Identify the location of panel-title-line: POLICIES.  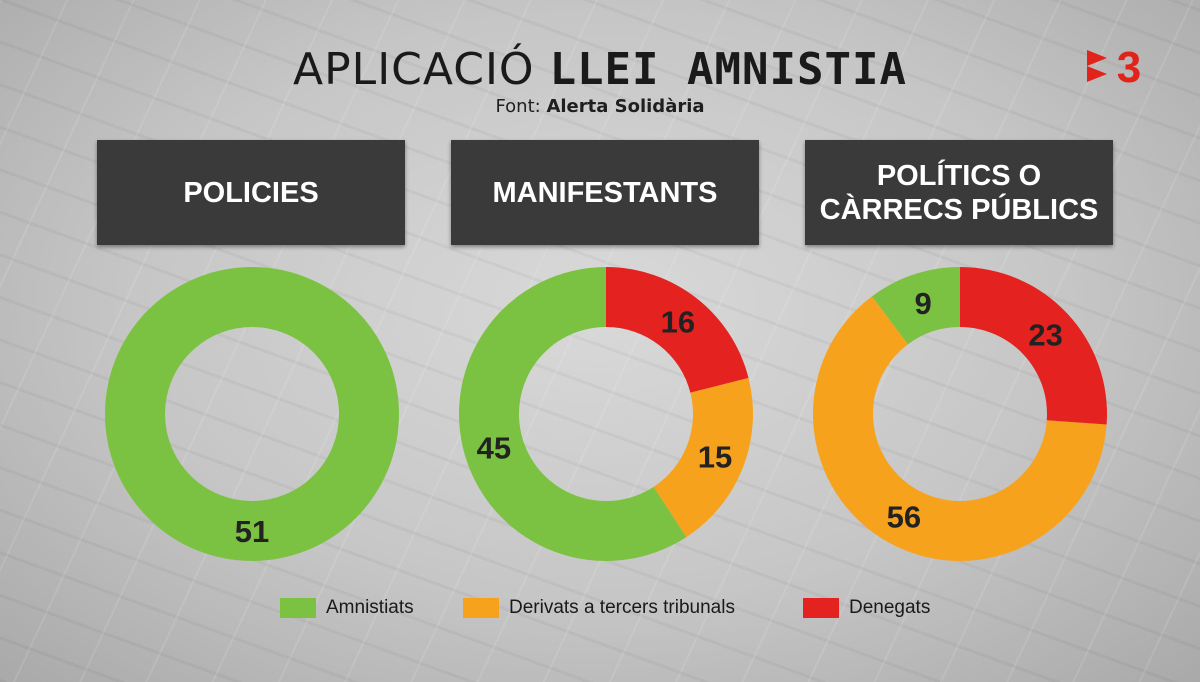
(251, 192).